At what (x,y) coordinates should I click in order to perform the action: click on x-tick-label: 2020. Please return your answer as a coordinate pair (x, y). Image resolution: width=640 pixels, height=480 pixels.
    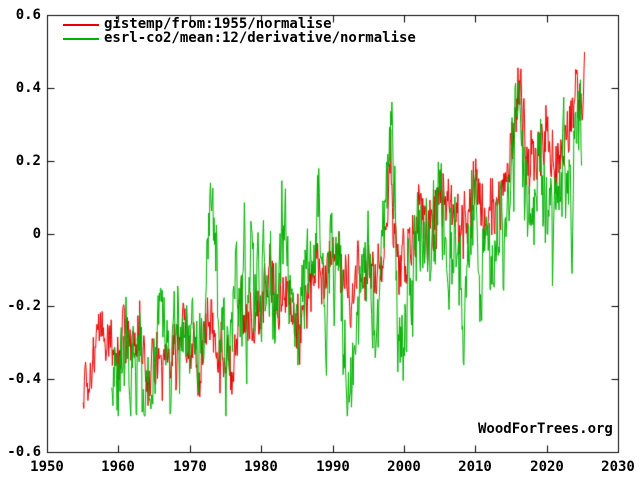
    Looking at the image, I should click on (547, 467).